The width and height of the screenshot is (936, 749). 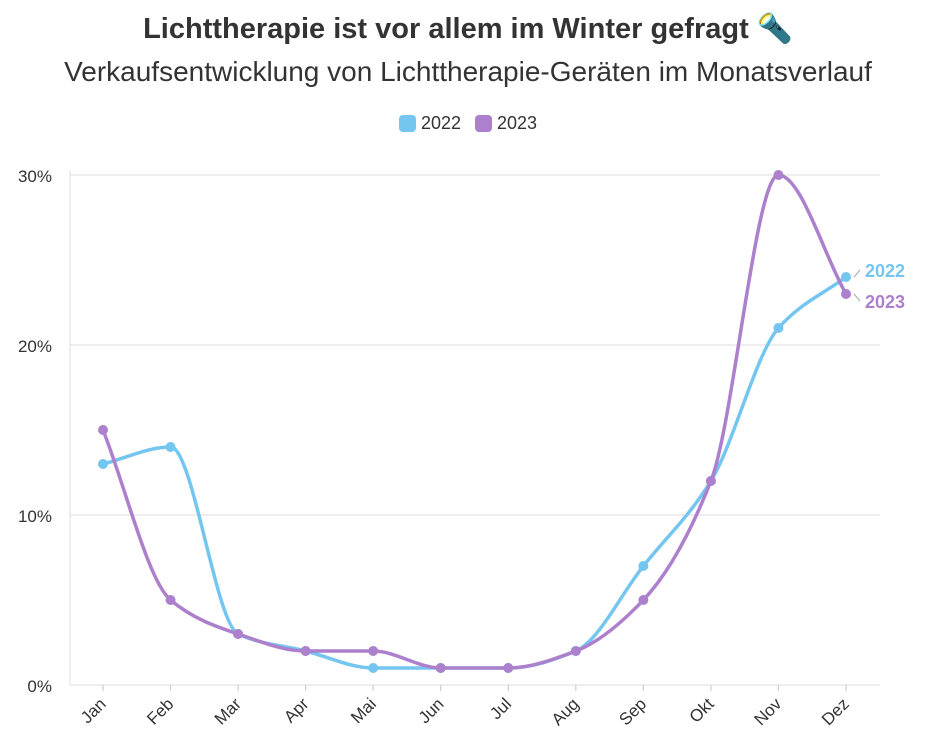 What do you see at coordinates (885, 271) in the screenshot?
I see `end-label-2022: 2022` at bounding box center [885, 271].